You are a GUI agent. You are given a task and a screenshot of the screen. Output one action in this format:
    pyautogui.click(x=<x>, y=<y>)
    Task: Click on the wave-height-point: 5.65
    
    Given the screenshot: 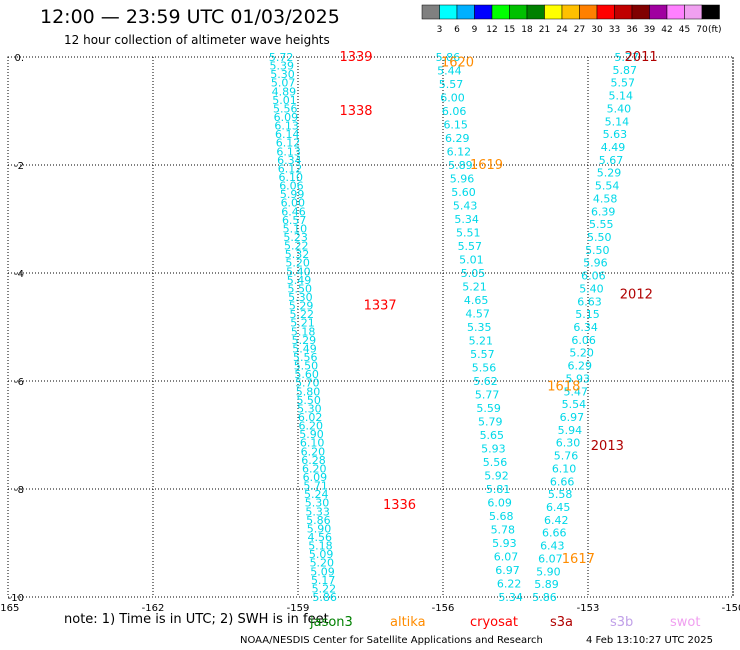 What is the action you would take?
    pyautogui.click(x=492, y=435)
    